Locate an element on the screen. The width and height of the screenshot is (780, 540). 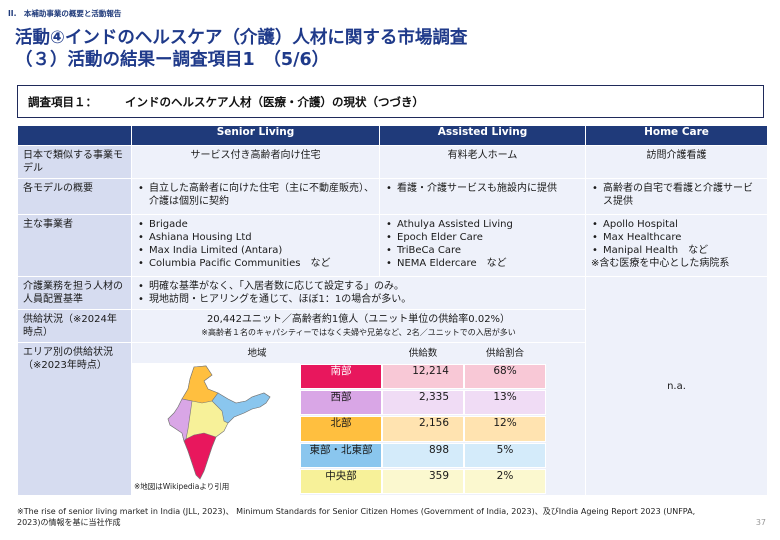
title-line-1: 活動④インドのヘルスケア（介護）人材に関する市場調査 is located at coordinates (241, 38).